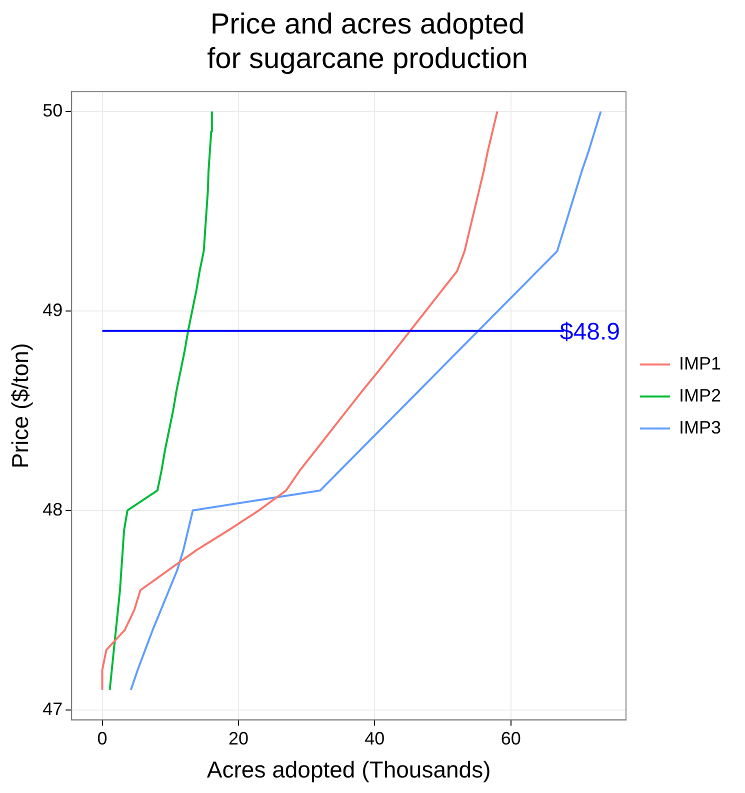 The image size is (745, 793). Describe the element at coordinates (590, 332) in the screenshot. I see `ref-line-label: $48.9` at that location.